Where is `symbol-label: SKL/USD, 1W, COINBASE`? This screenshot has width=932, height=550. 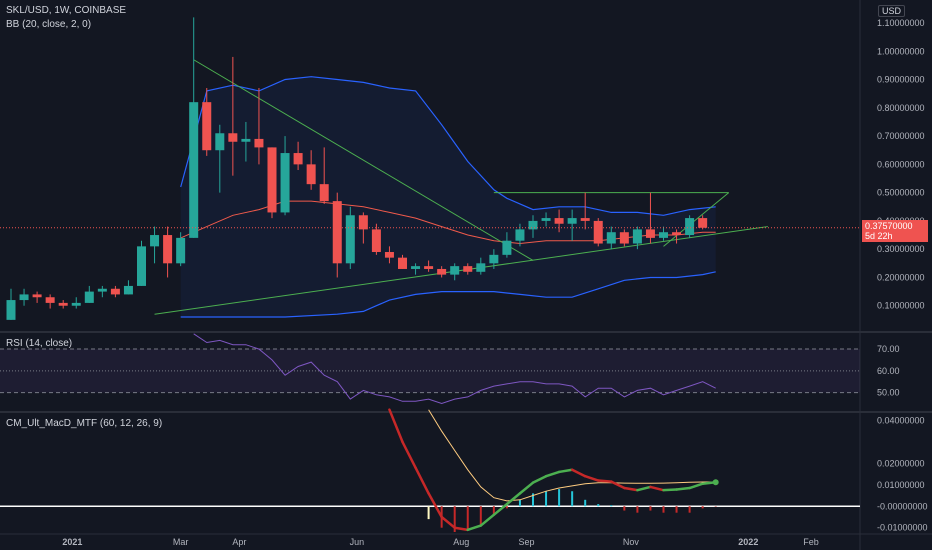 symbol-label: SKL/USD, 1W, COINBASE is located at coordinates (66, 10).